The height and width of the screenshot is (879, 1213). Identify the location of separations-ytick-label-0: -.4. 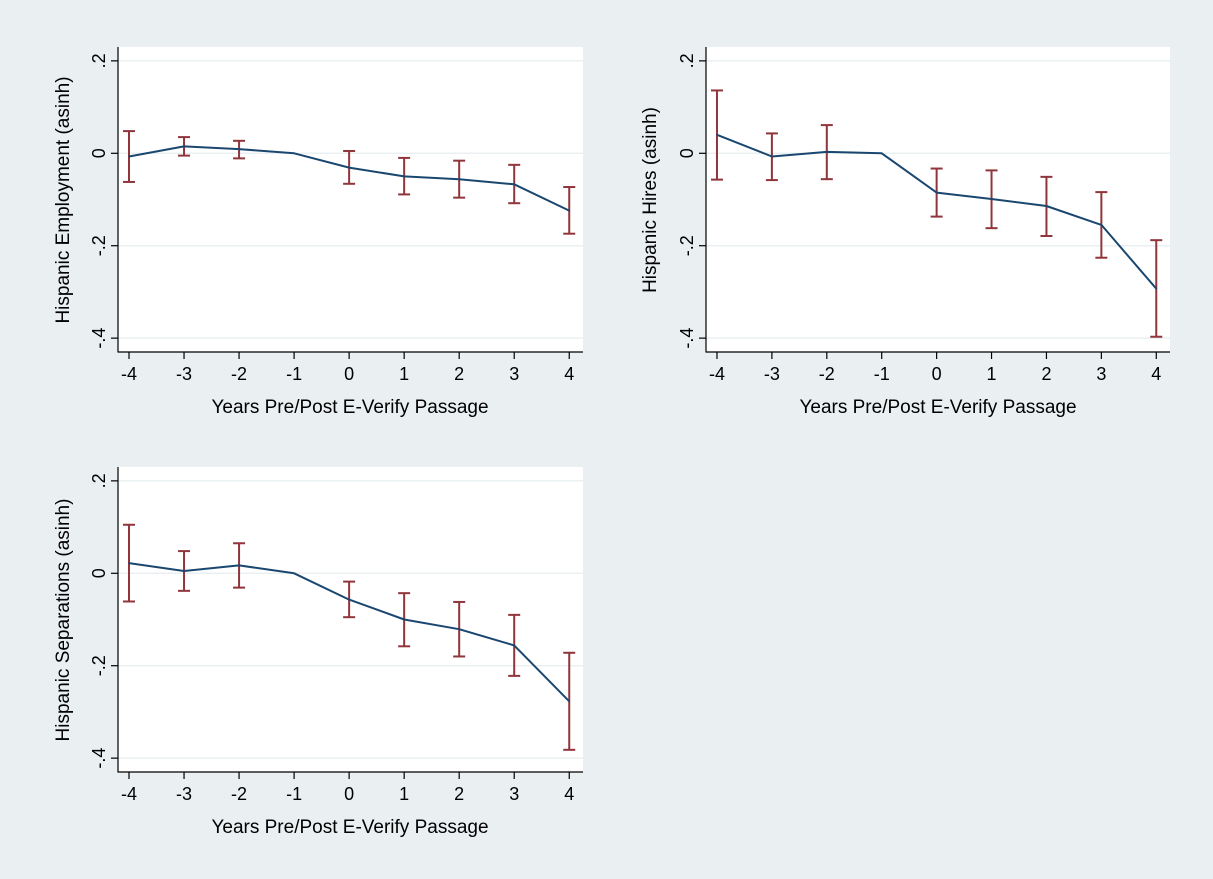
(99, 758).